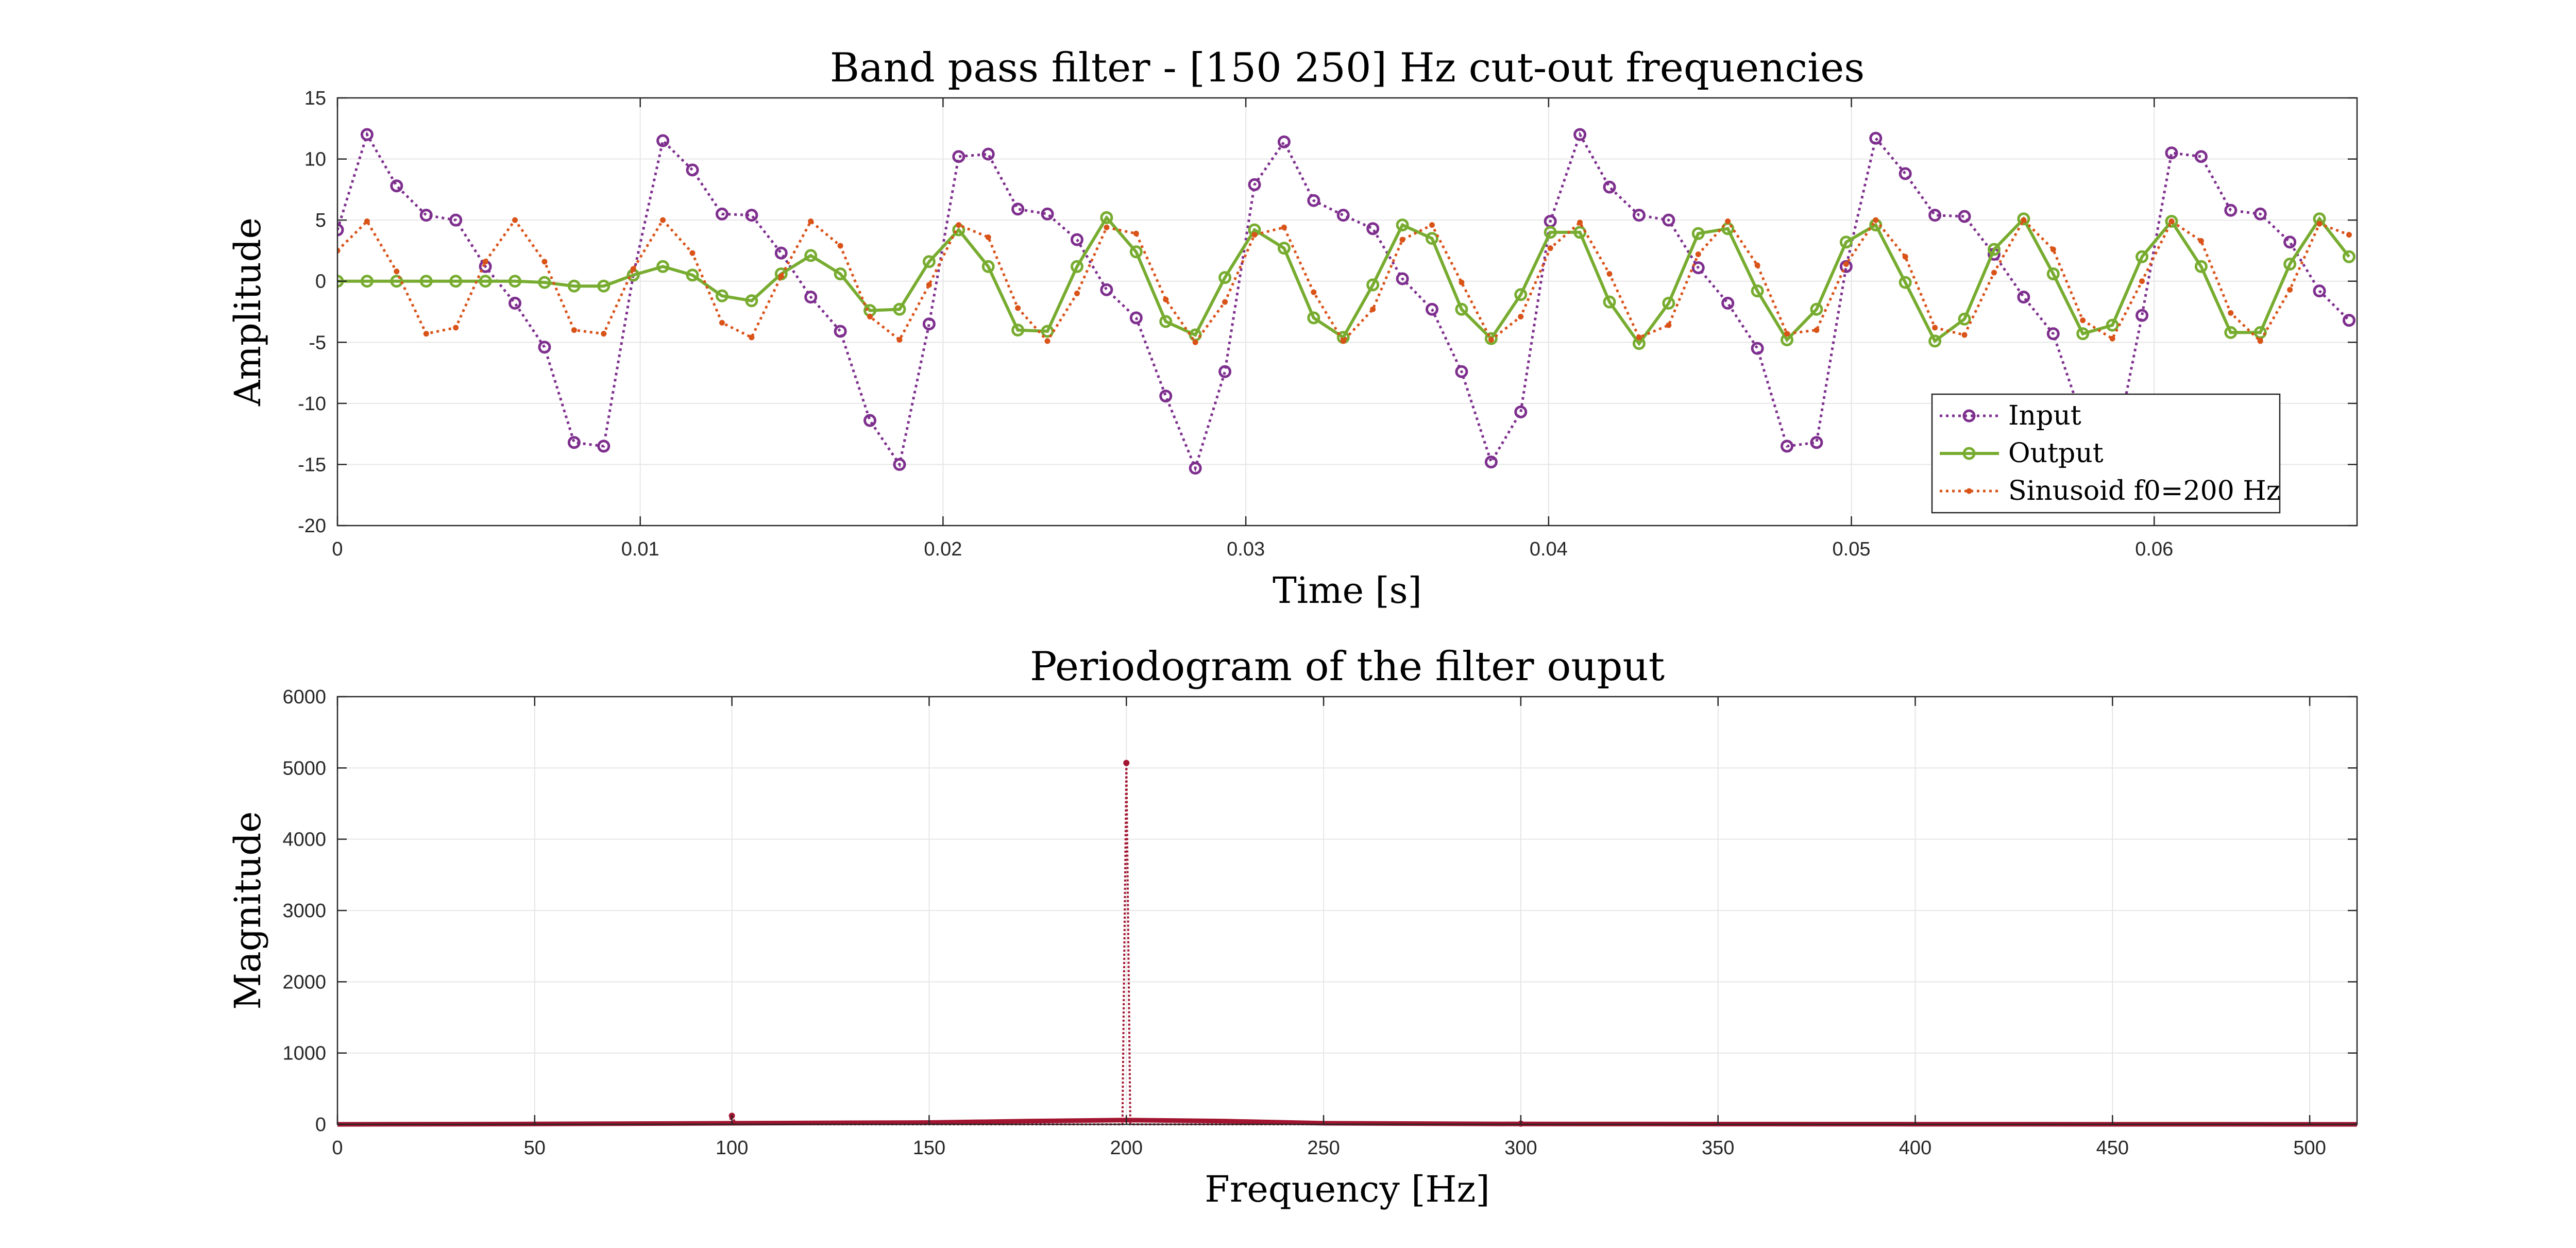  I want to click on x-tick-label: 0.05, so click(1852, 549).